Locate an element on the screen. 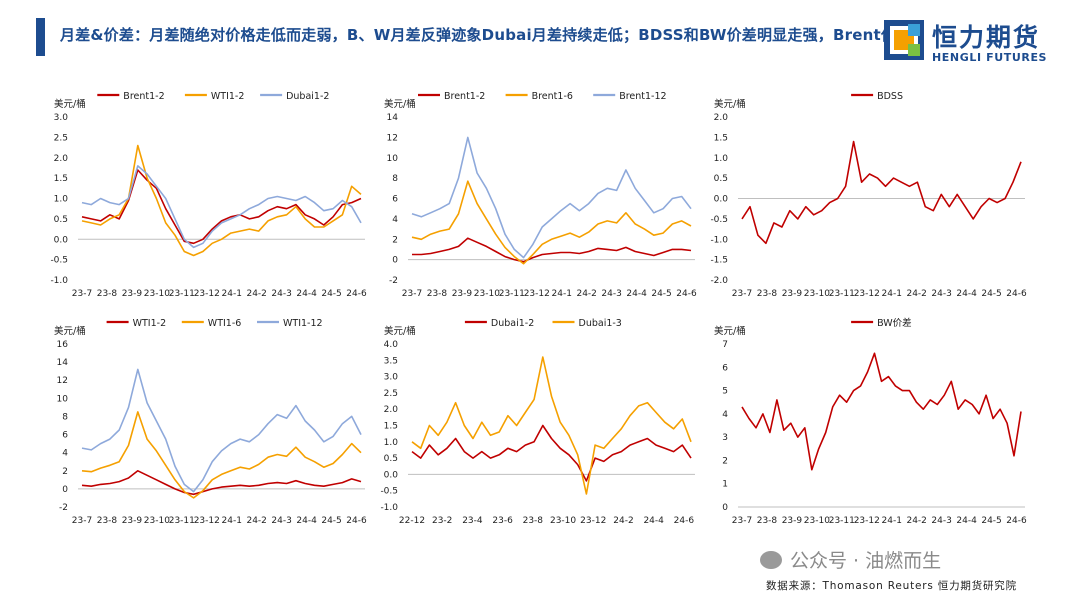 The height and width of the screenshot is (608, 1080). y-tick-label: -0.5 is located at coordinates (59, 261).